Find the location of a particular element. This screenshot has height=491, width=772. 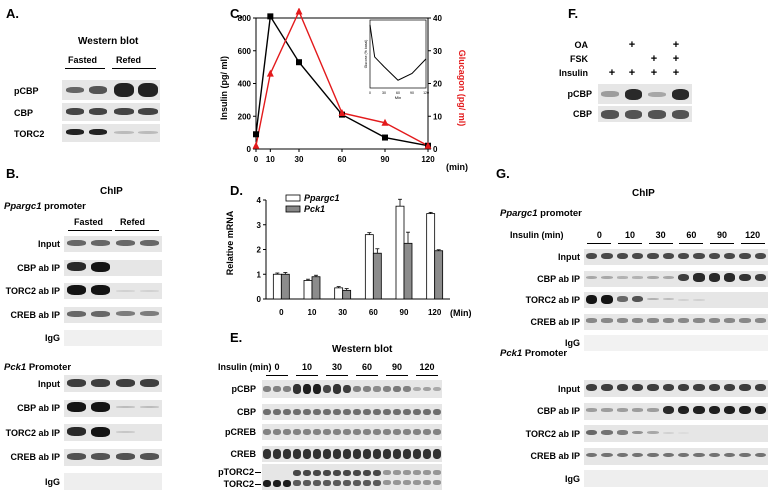

insulin-point is located at coordinates (385, 137).